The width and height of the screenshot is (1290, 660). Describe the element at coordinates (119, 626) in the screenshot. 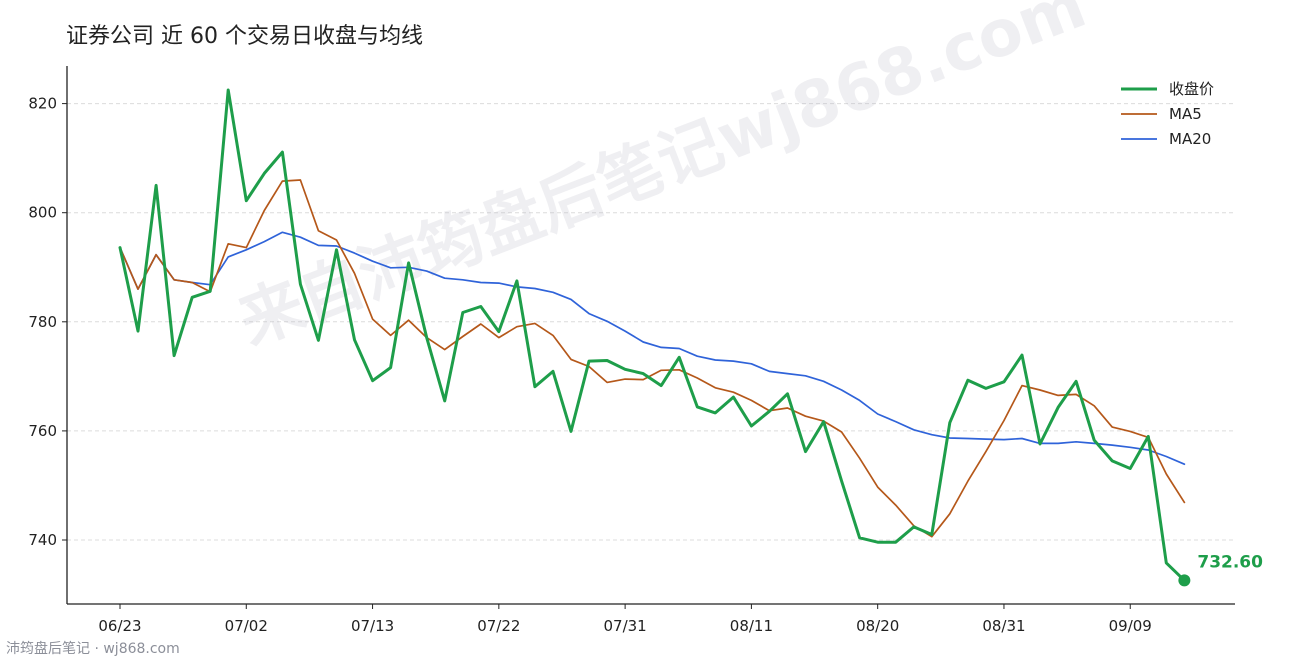

I see `x-tick-label: 06/23` at that location.